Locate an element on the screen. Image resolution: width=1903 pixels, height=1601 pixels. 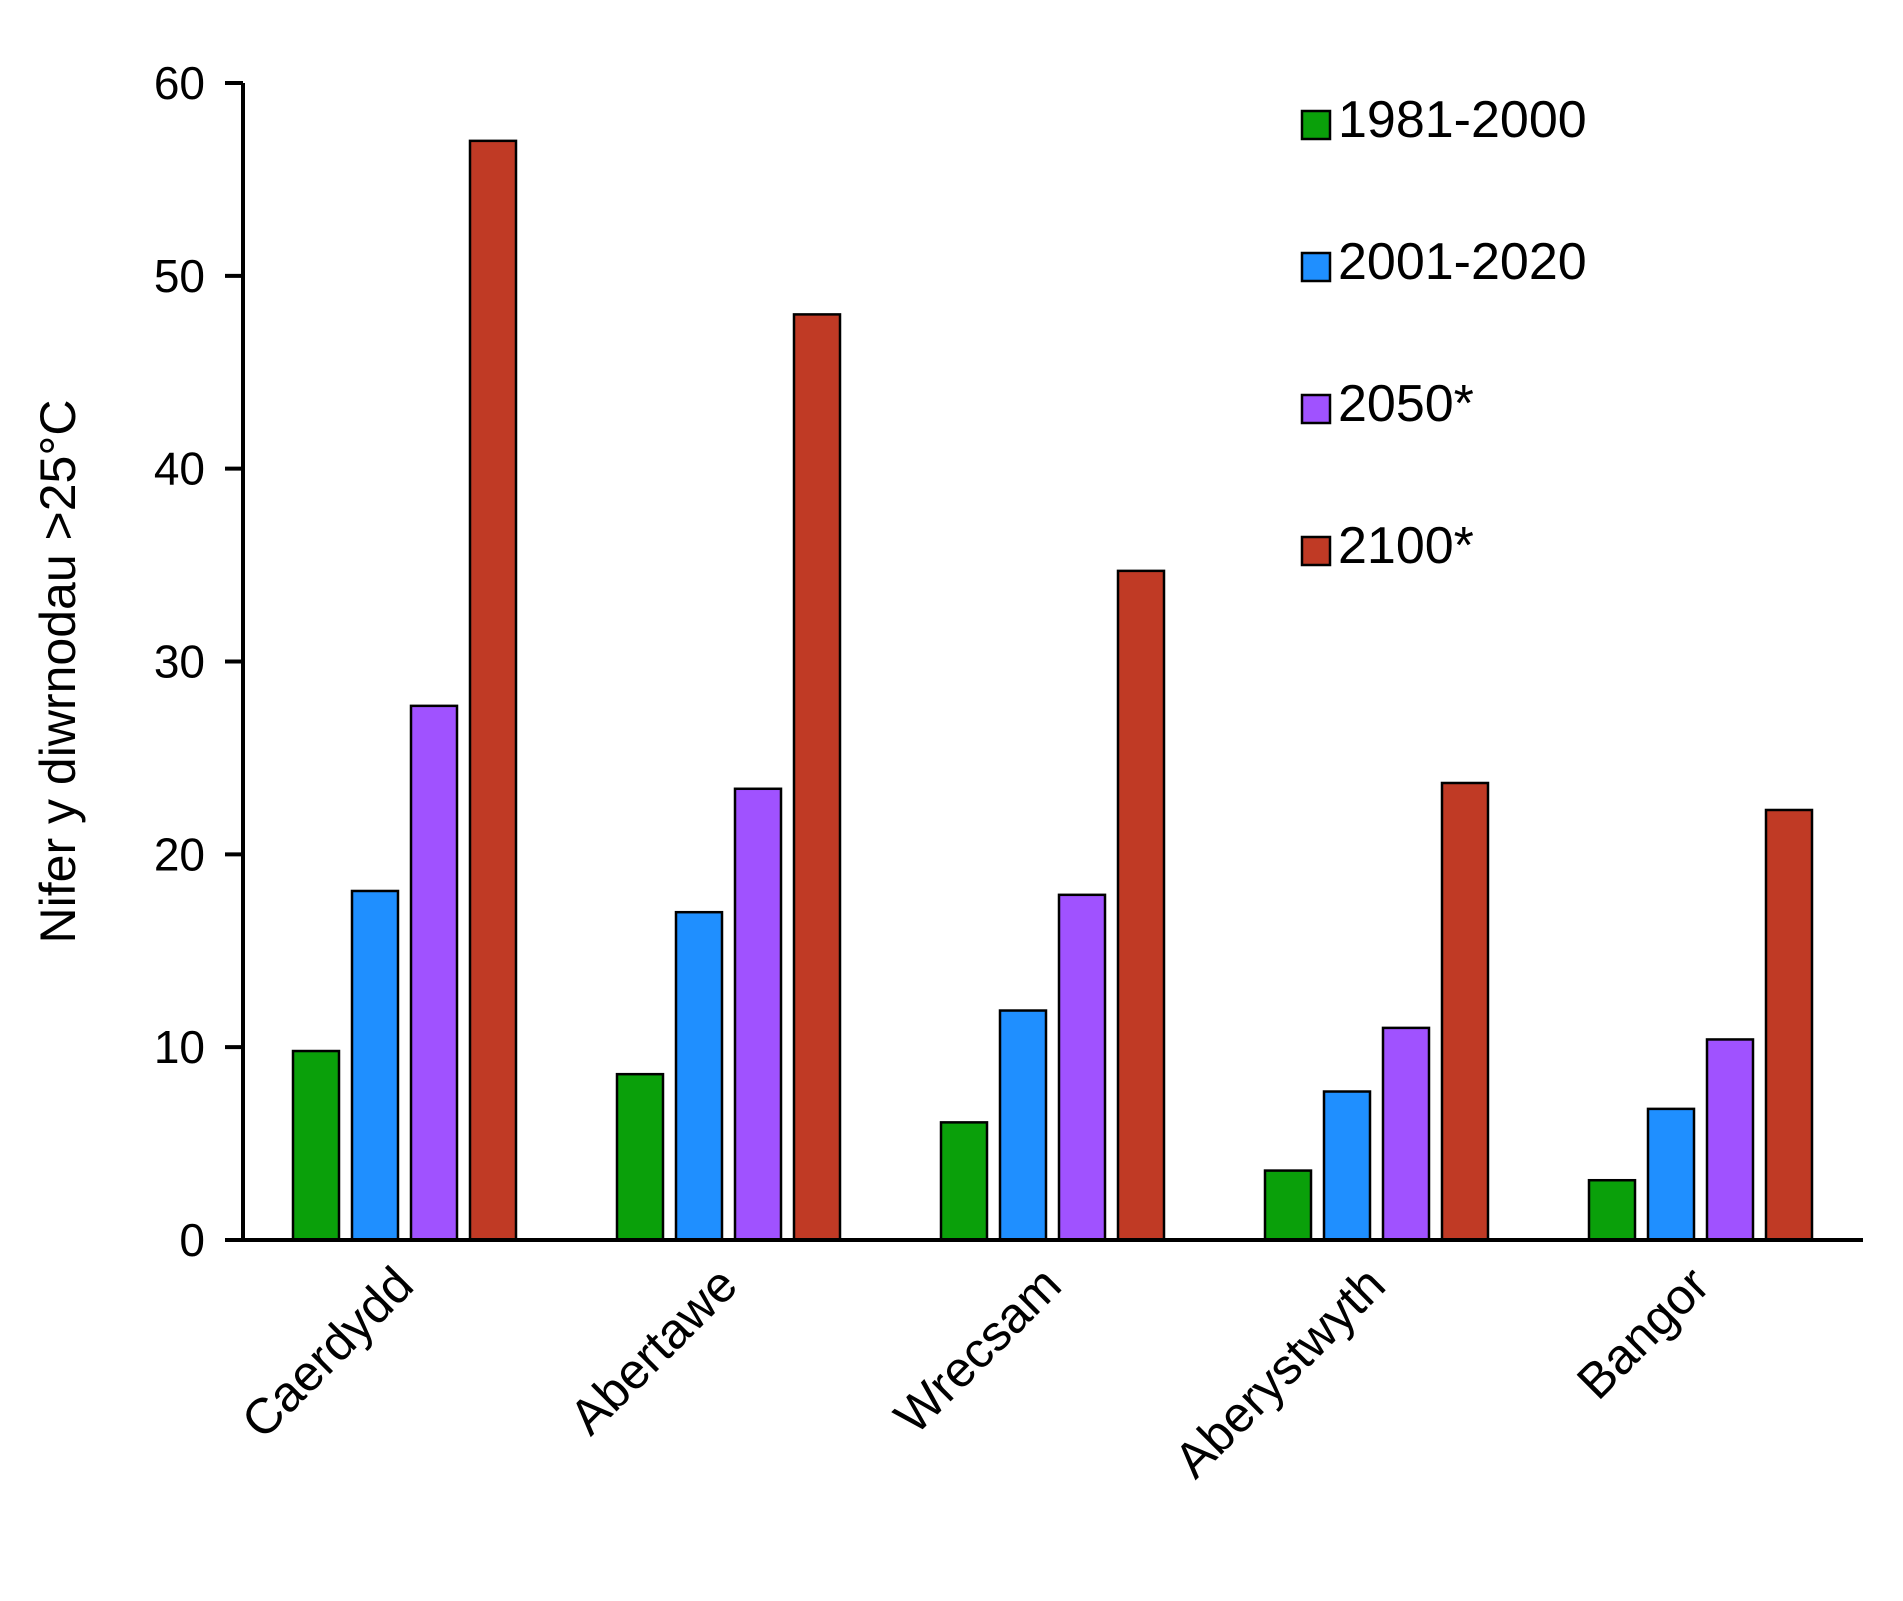
y-tick-label: 50 is located at coordinates (179, 276).